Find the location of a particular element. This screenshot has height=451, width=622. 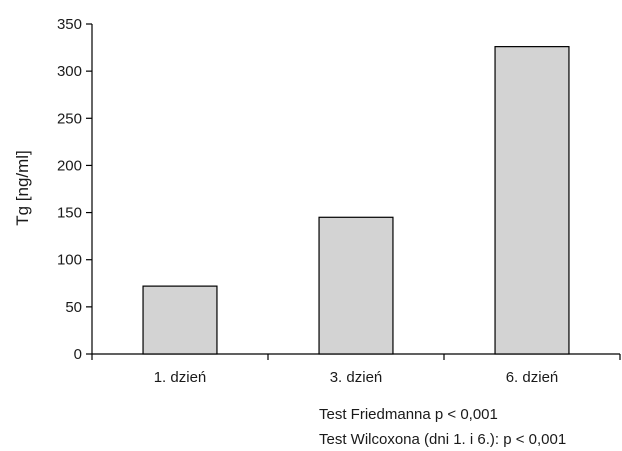

x-tick-label: 1. dzień is located at coordinates (180, 377).